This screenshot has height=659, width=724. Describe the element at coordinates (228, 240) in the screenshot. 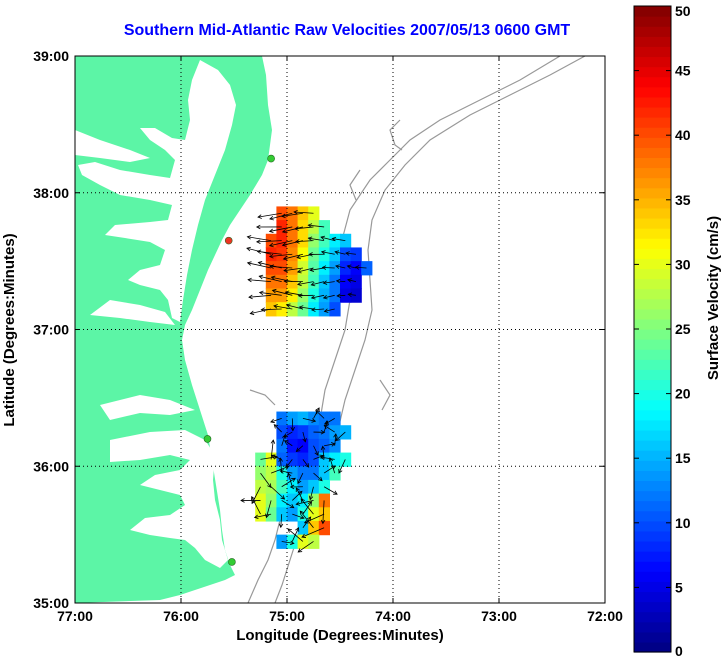

I see `station-marker-inactive` at that location.